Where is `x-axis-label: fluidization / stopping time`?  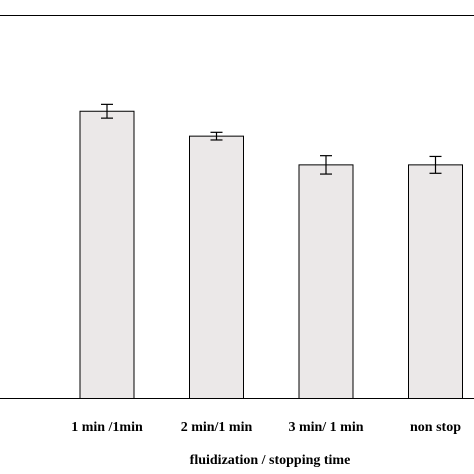 x-axis-label: fluidization / stopping time is located at coordinates (270, 460).